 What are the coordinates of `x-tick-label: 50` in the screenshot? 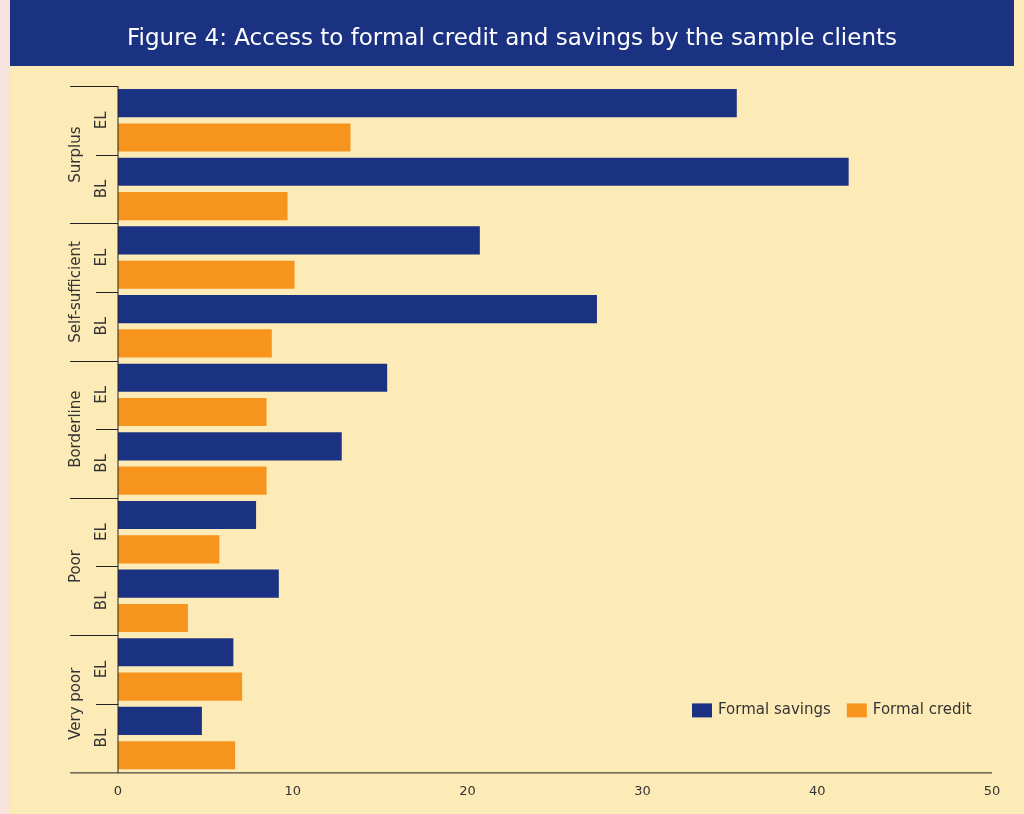 It's located at (992, 790).